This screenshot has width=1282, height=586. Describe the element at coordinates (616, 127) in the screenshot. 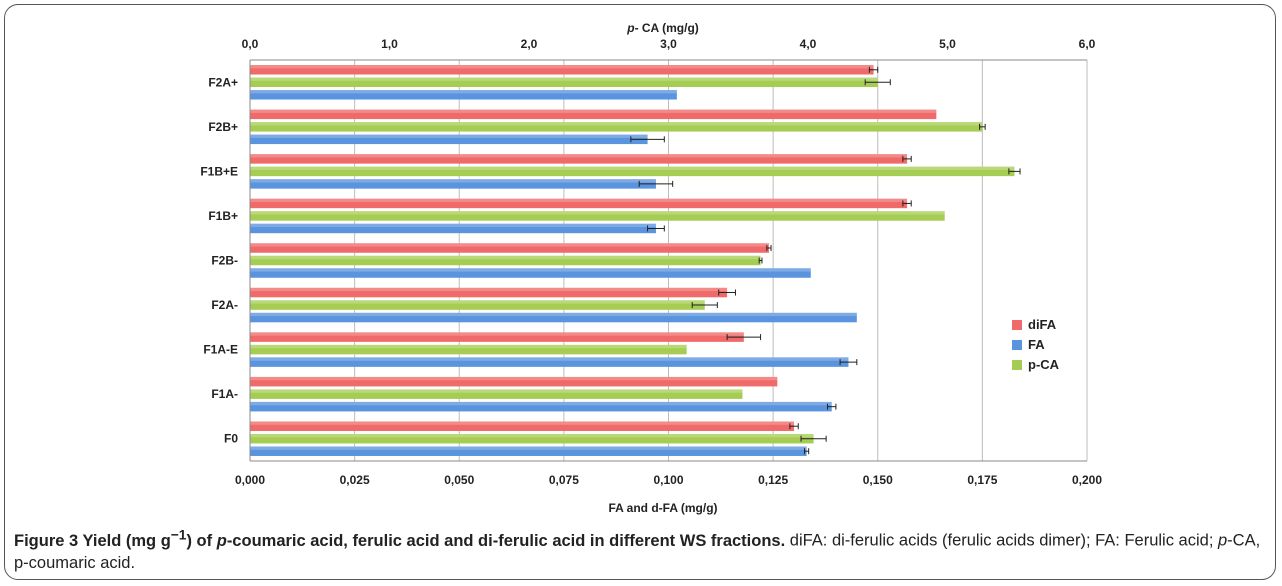

I see `bar-p-ca-f2b+` at that location.